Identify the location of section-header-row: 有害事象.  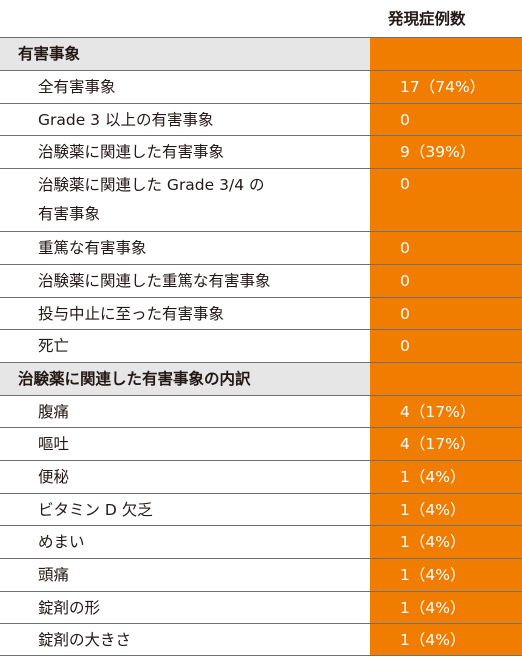
(261, 53).